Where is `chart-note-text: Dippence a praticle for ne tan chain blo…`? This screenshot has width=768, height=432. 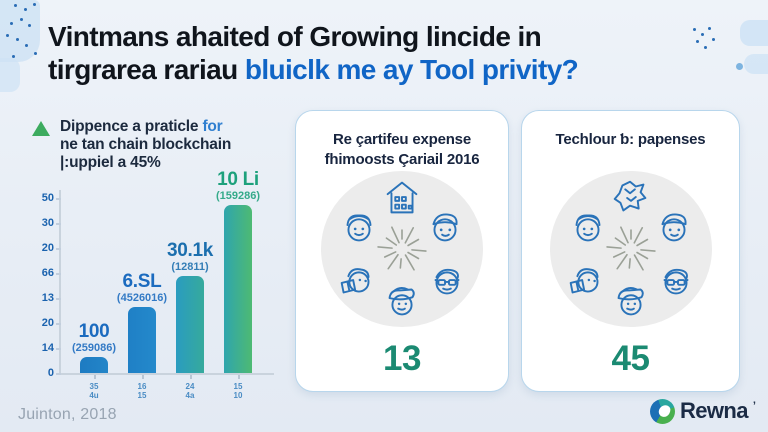 chart-note-text: Dippence a praticle for ne tan chain blo… is located at coordinates (145, 145).